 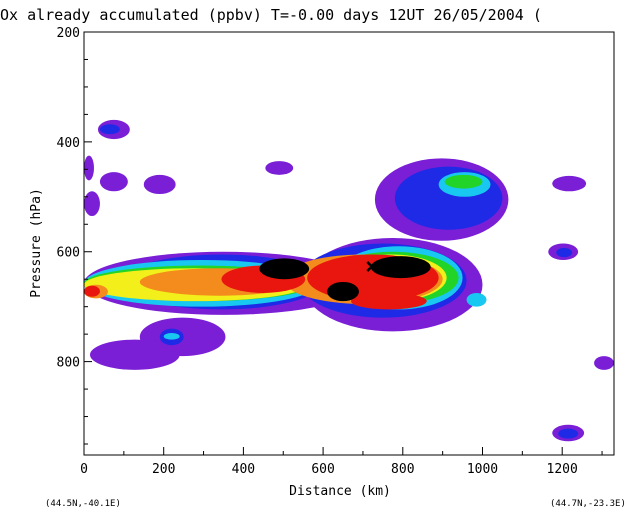 What do you see at coordinates (68, 33) in the screenshot?
I see `y-tick-label: 200` at bounding box center [68, 33].